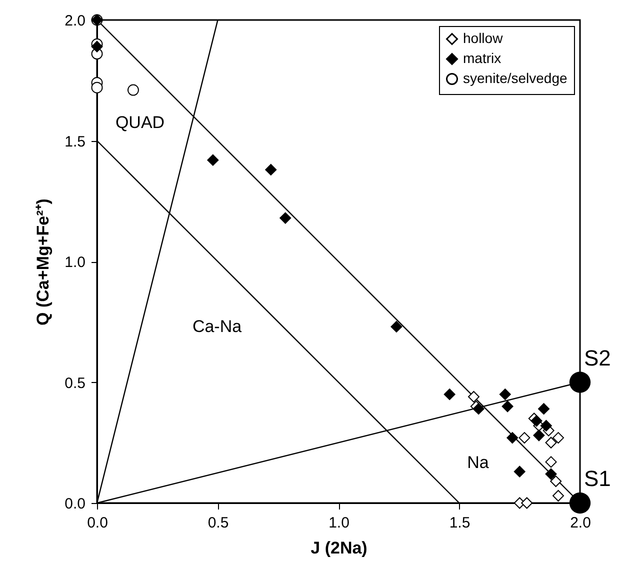 This screenshot has height=582, width=624. I want to click on annotation: Ca-Na, so click(217, 326).